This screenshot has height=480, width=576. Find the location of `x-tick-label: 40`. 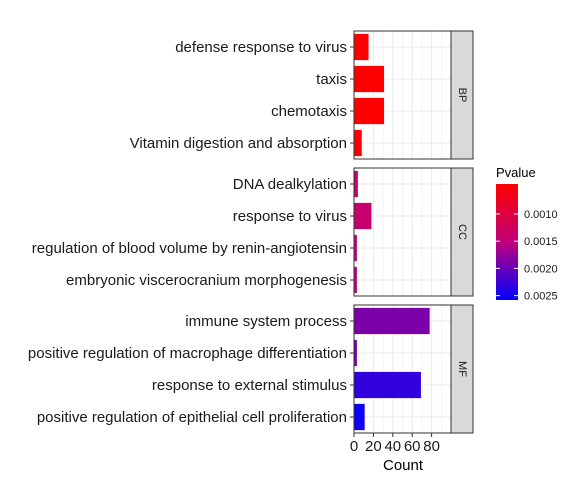

x-tick-label: 40 is located at coordinates (392, 446).